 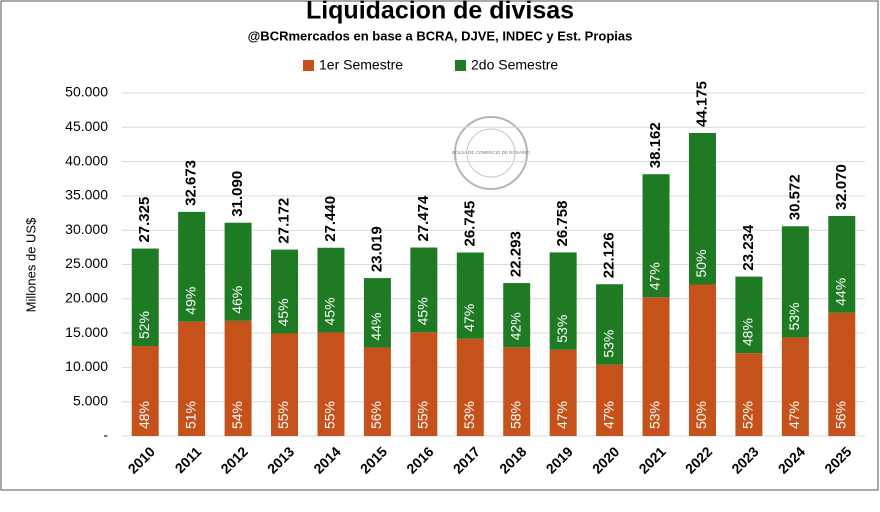 I want to click on total-label: 32.673, so click(x=191, y=183).